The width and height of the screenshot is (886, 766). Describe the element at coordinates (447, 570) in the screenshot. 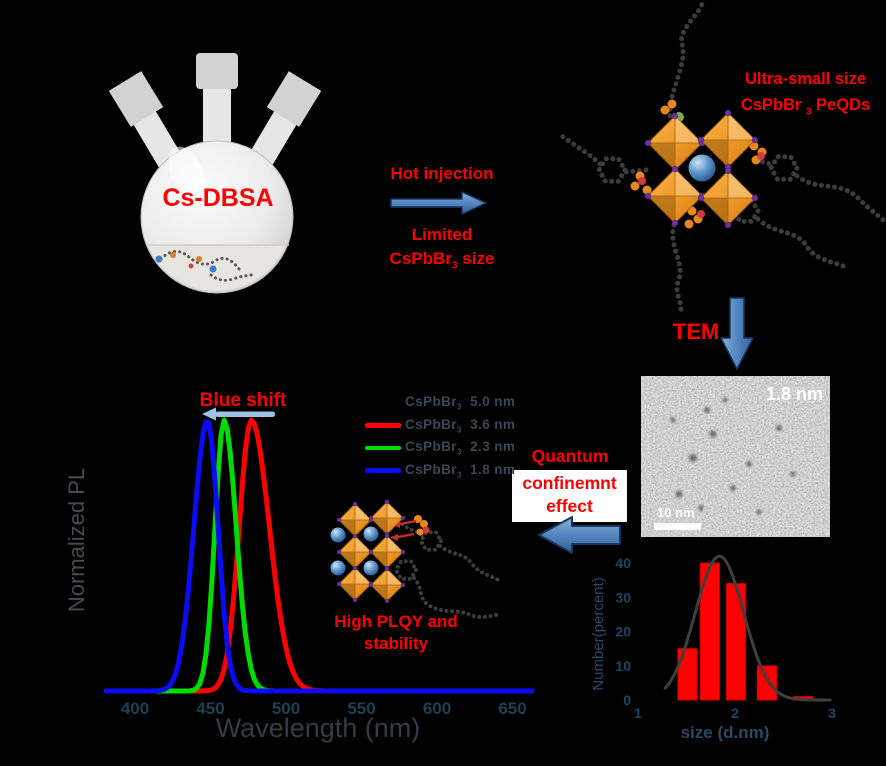

I see `dbsa-ligand-chains` at that location.